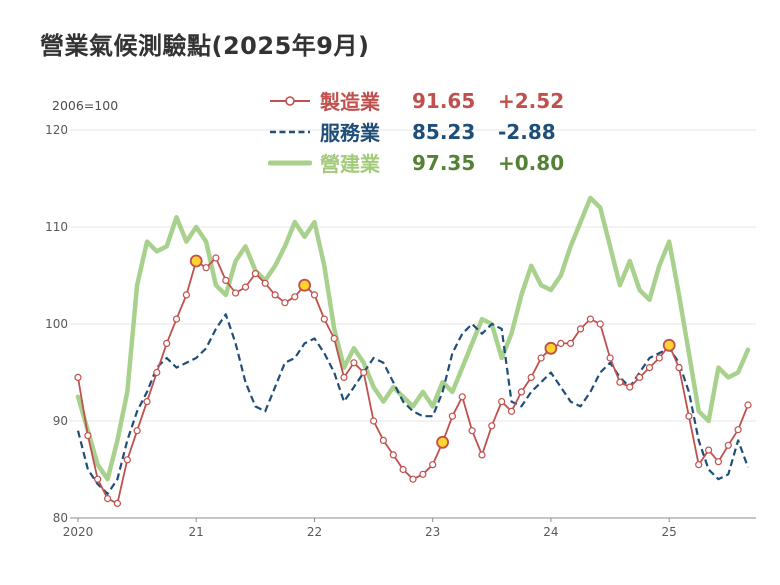 The width and height of the screenshot is (780, 585). I want to click on legend-label-construction: 營建業, so click(350, 164).